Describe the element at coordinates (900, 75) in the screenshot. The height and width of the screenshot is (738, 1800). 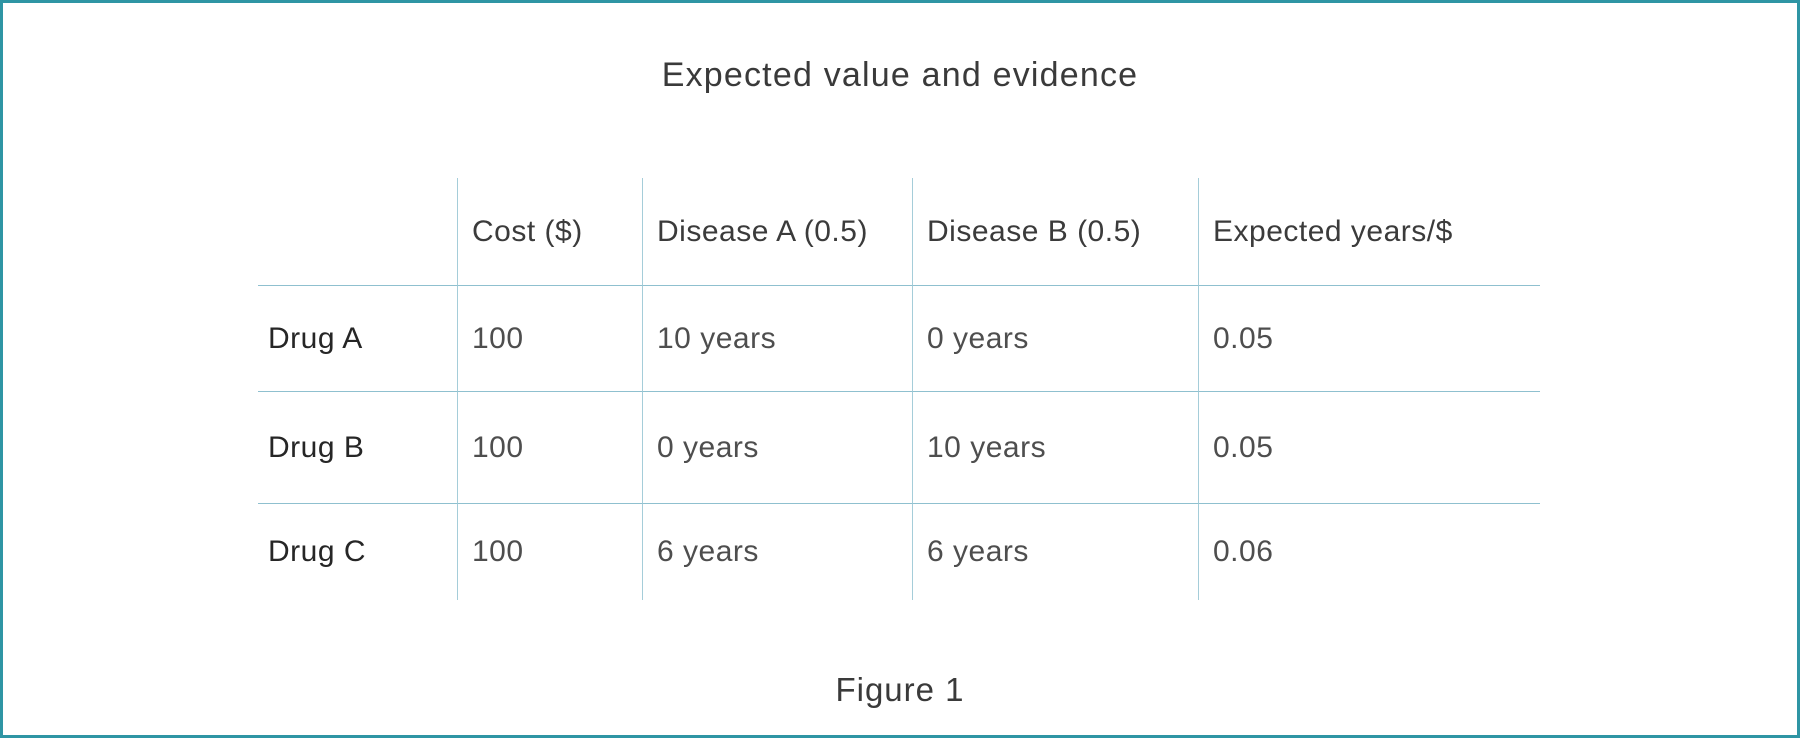
I see `figure-title: Expected value and evidence` at that location.